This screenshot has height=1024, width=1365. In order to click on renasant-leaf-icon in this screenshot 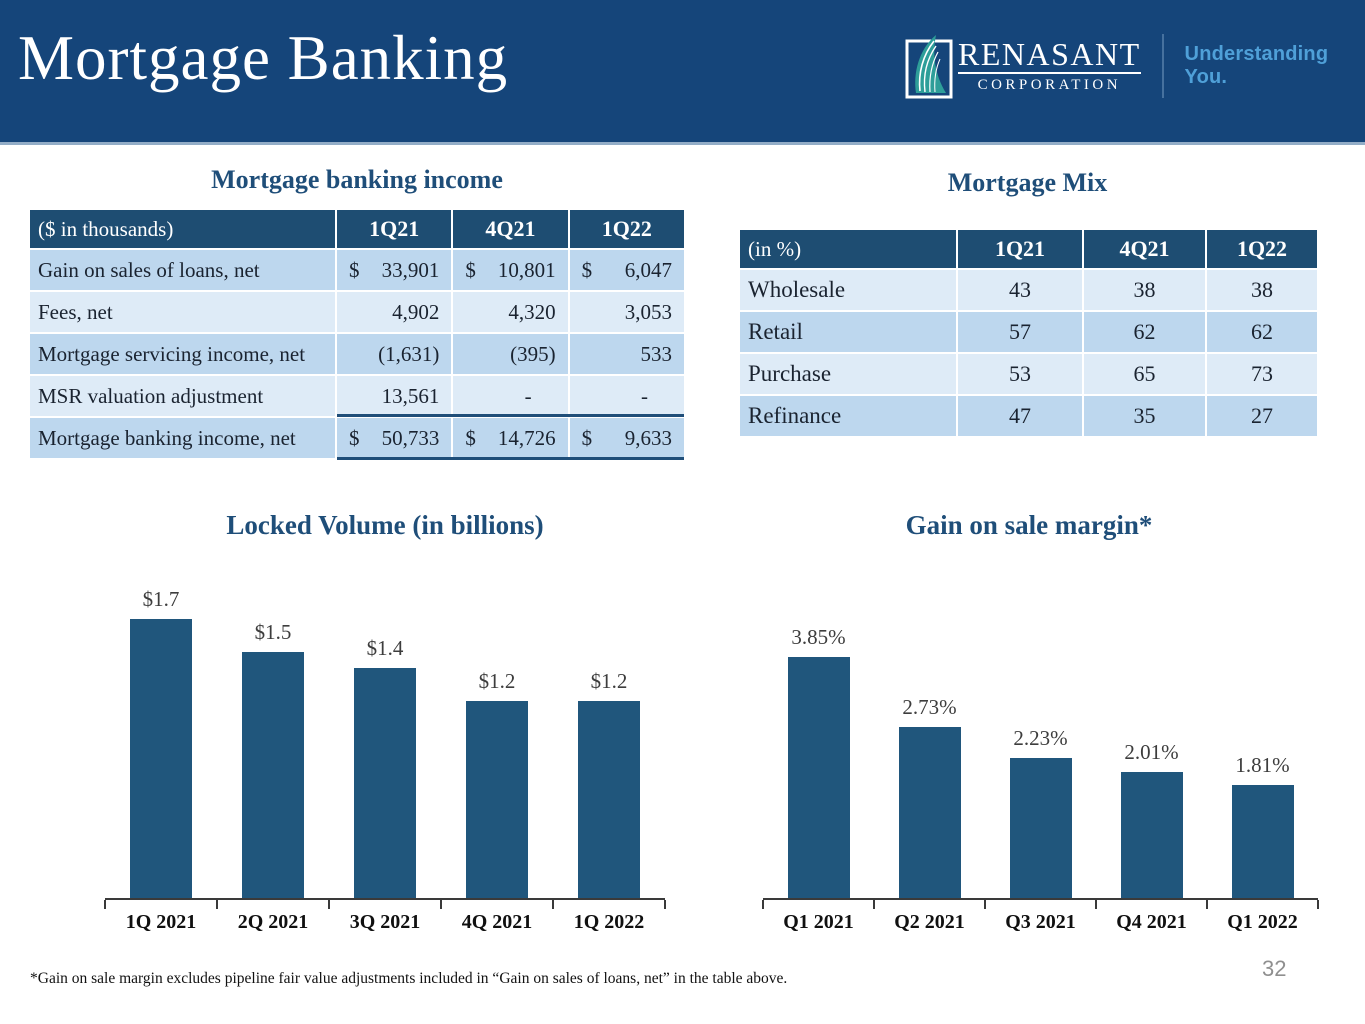, I will do `click(929, 67)`.